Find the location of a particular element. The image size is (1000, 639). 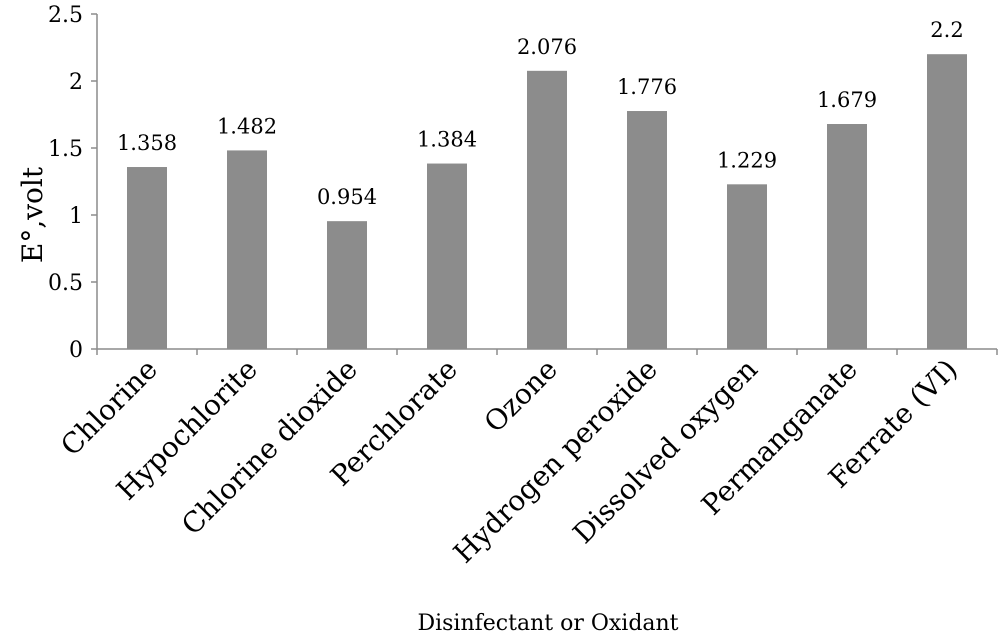

x-axis is located at coordinates (547, 351).